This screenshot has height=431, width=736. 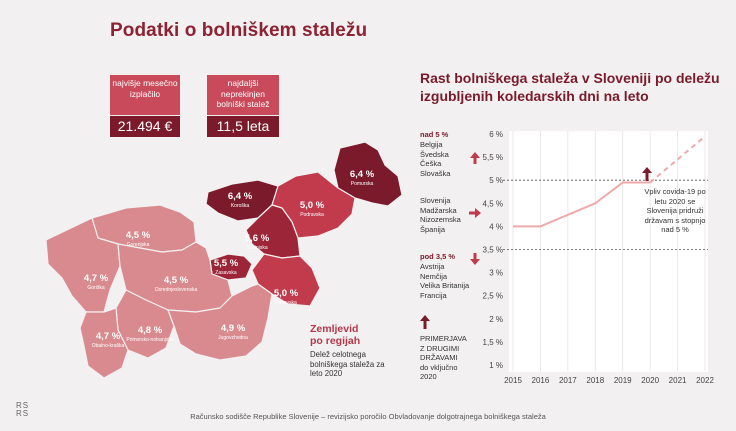 What do you see at coordinates (434, 134) in the screenshot?
I see `group-head: nad 5 %` at bounding box center [434, 134].